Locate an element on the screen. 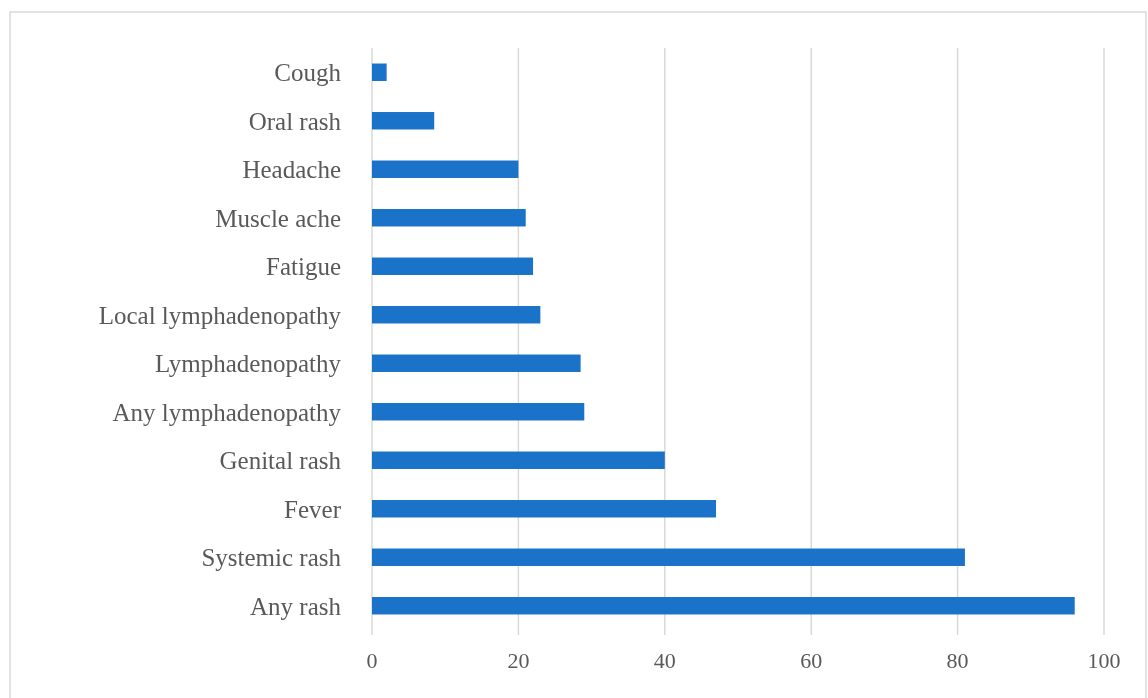 The width and height of the screenshot is (1148, 698). x-tick-label: 40 is located at coordinates (664, 660).